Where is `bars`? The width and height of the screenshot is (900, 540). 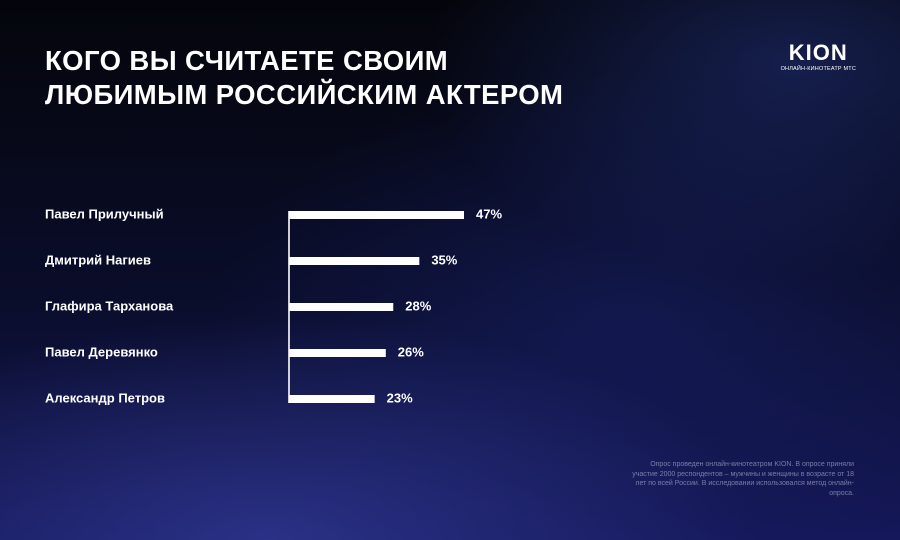
bars is located at coordinates (376, 307).